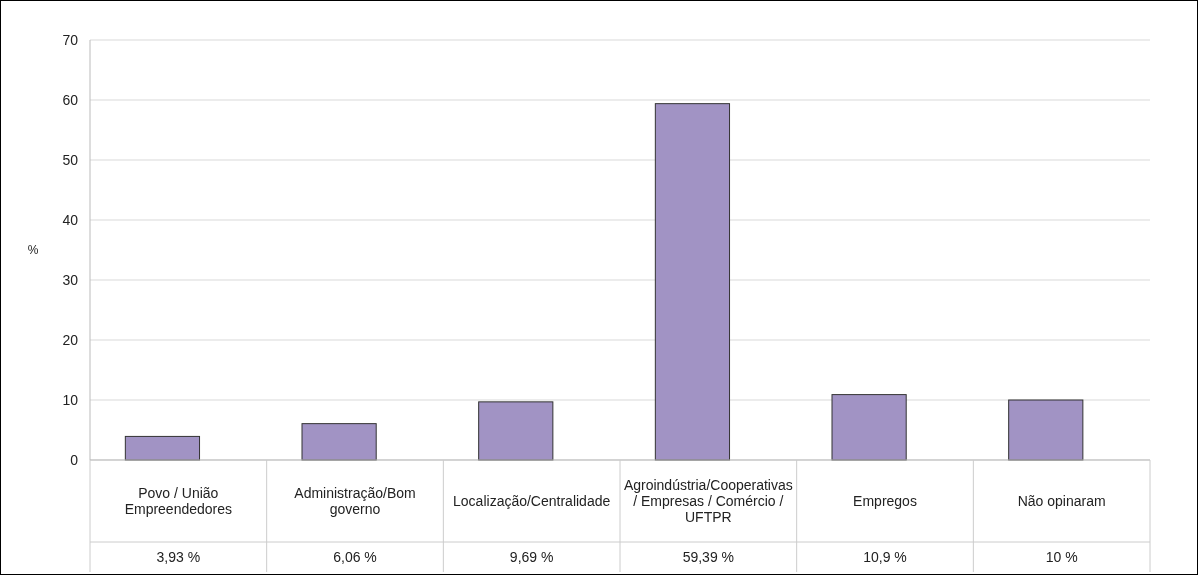  I want to click on y-axis-title: %, so click(33, 250).